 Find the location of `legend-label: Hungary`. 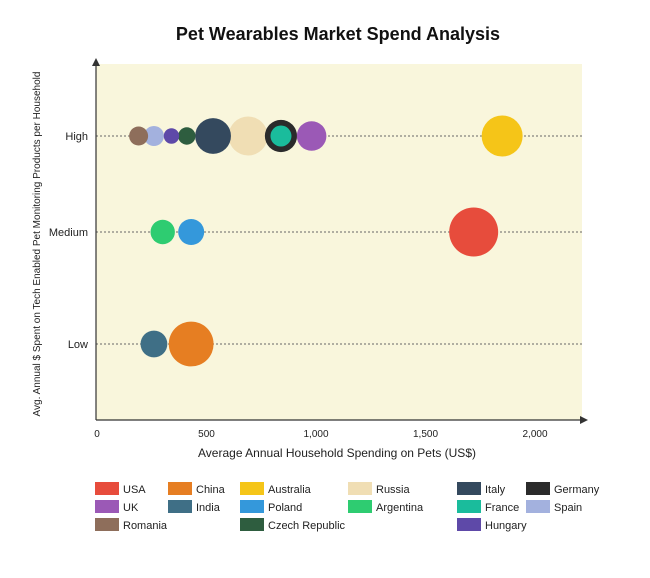

legend-label: Hungary is located at coordinates (506, 526).